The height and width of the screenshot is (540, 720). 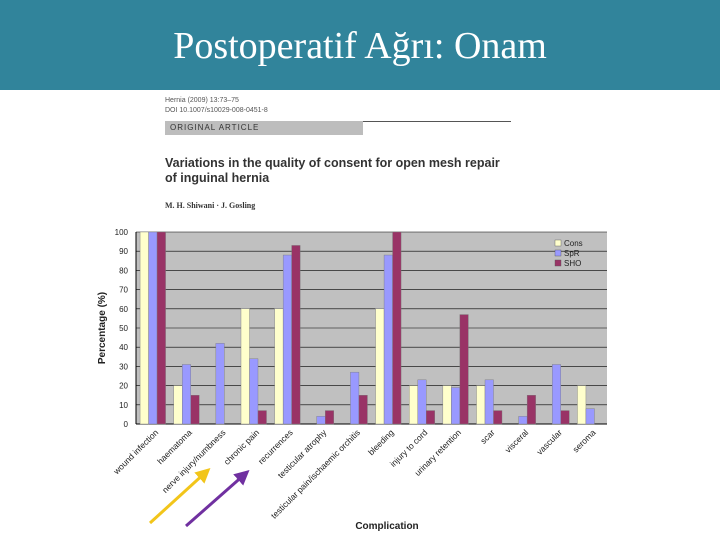 What do you see at coordinates (102, 328) in the screenshot?
I see `y-axis-title: Percentage (%)` at bounding box center [102, 328].